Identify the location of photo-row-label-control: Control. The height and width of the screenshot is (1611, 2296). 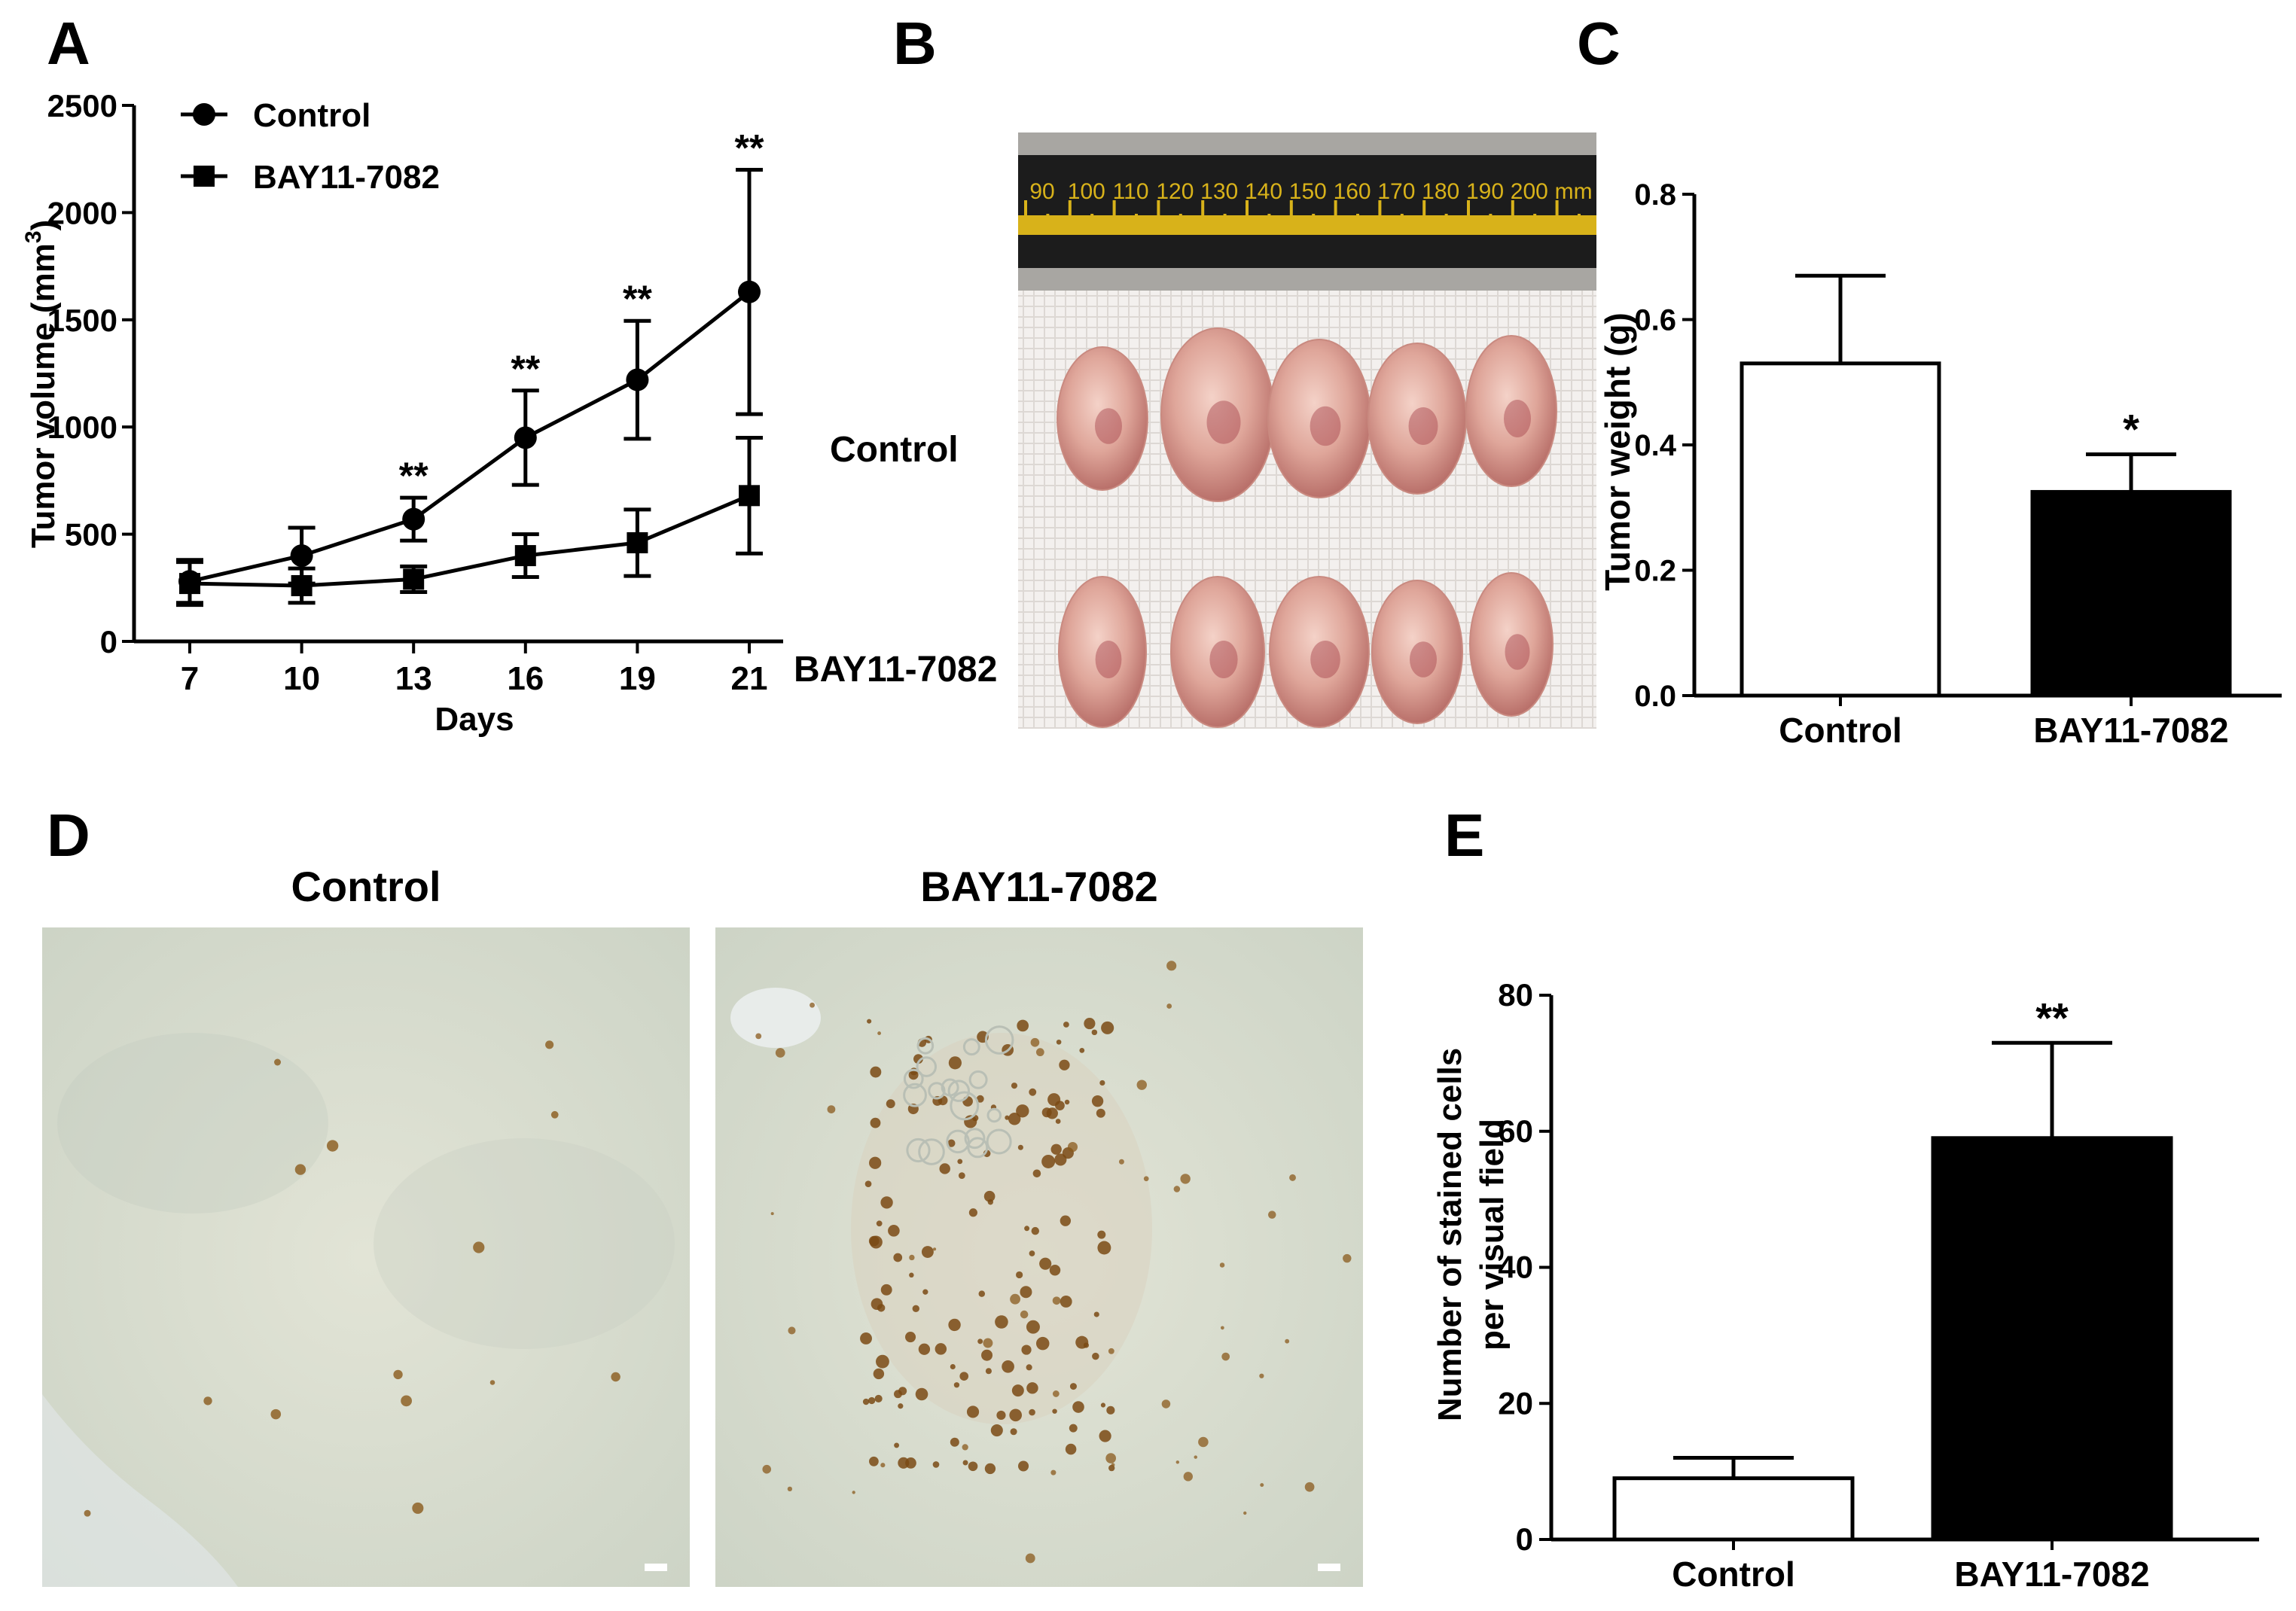
(894, 450).